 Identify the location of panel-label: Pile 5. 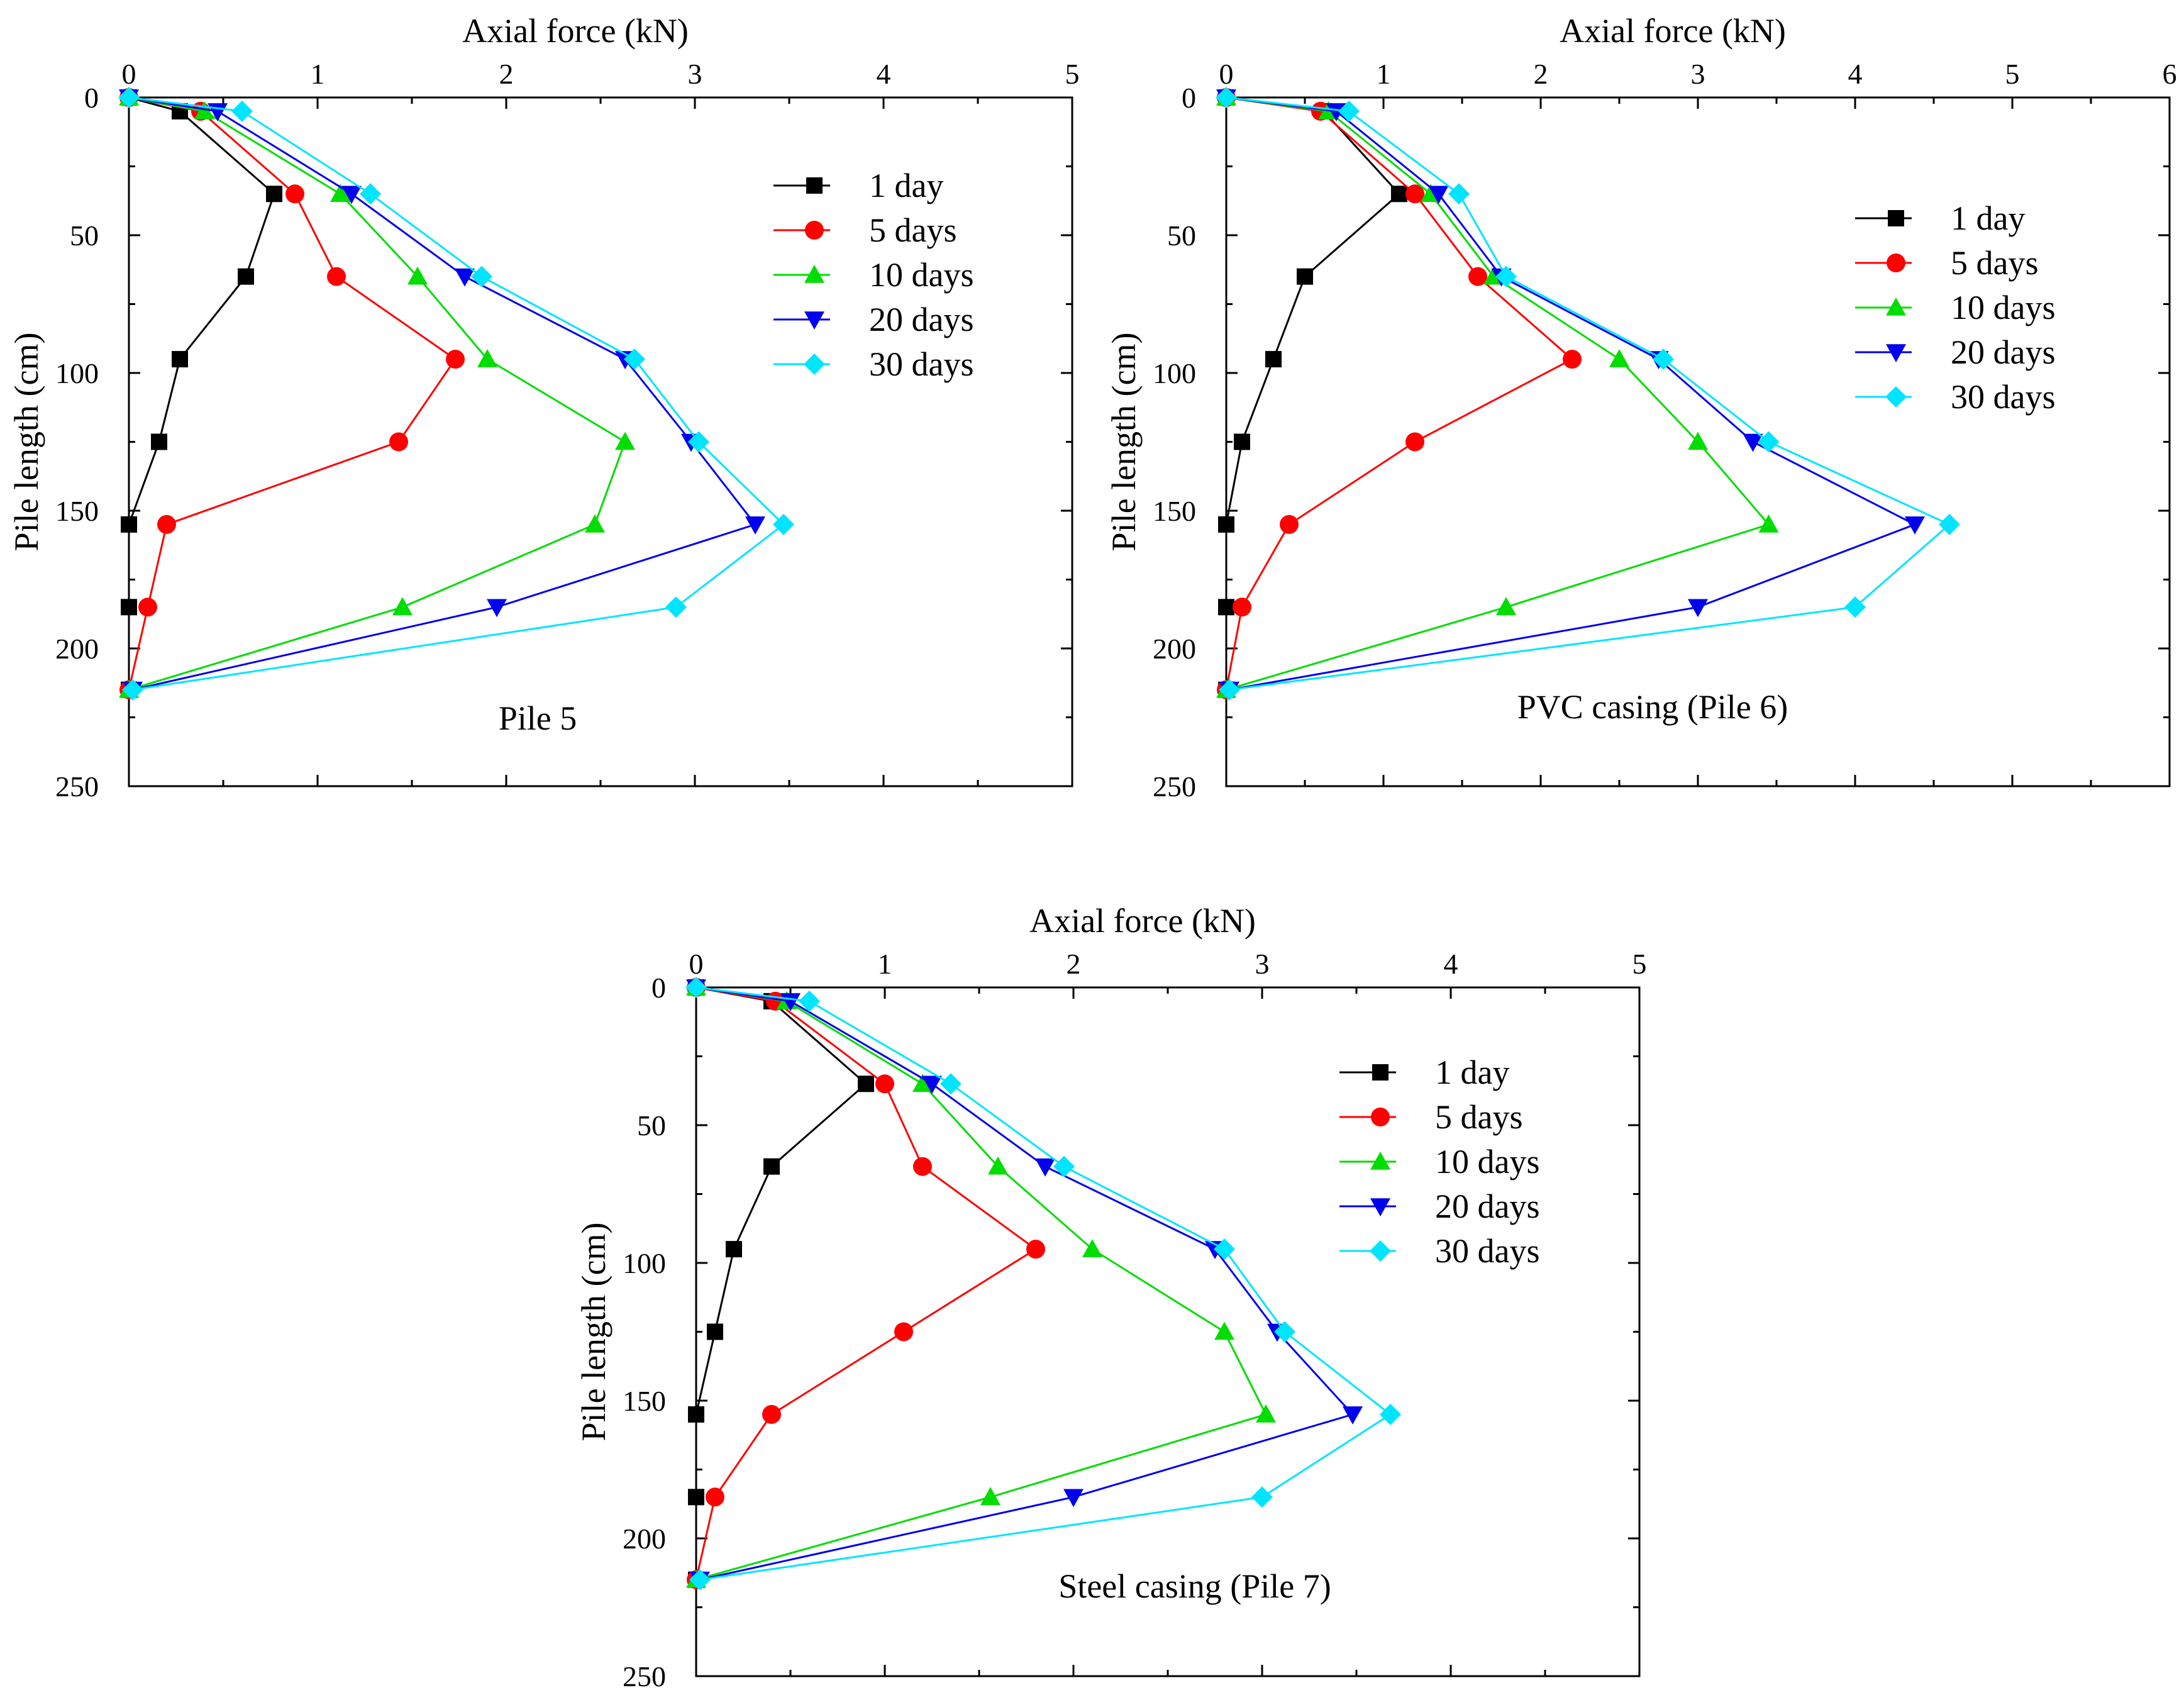
(538, 718).